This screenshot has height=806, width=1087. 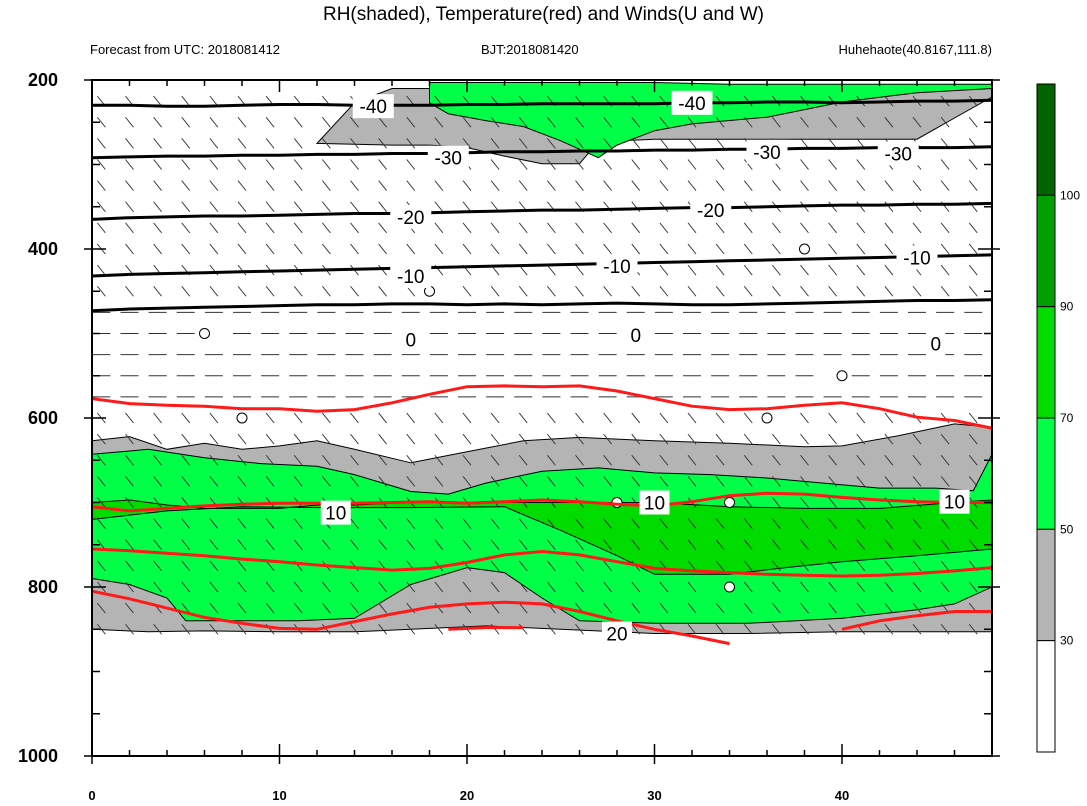 What do you see at coordinates (43, 587) in the screenshot?
I see `y-tick-label: 800` at bounding box center [43, 587].